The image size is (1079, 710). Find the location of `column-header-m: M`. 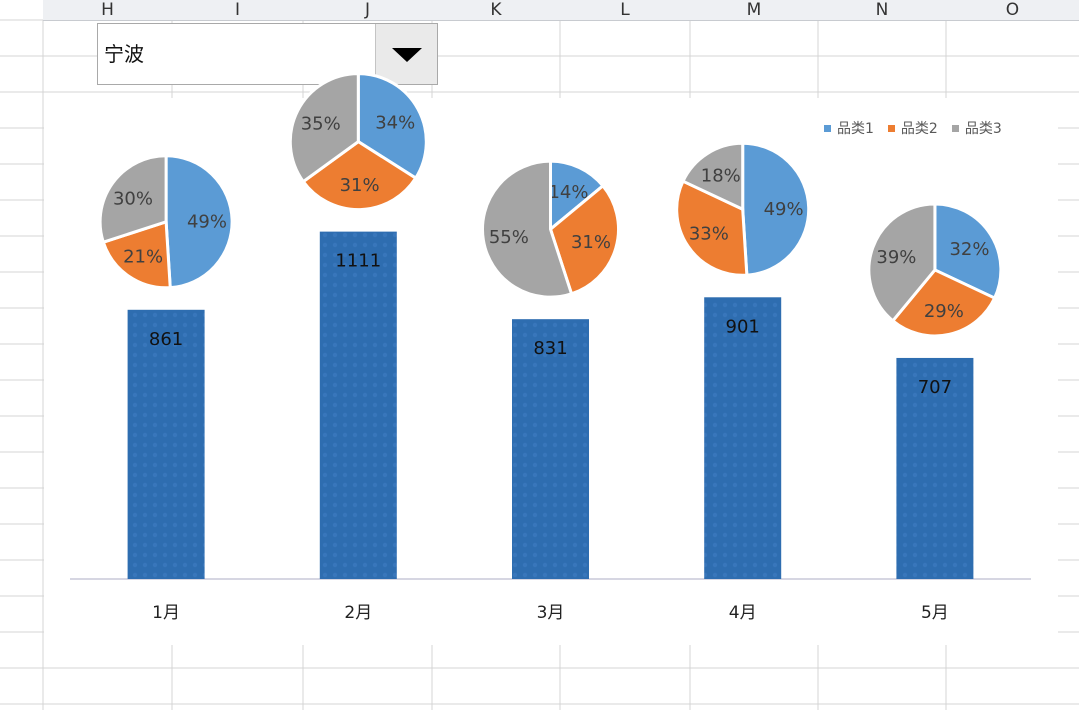

column-header-m: M is located at coordinates (754, 10).